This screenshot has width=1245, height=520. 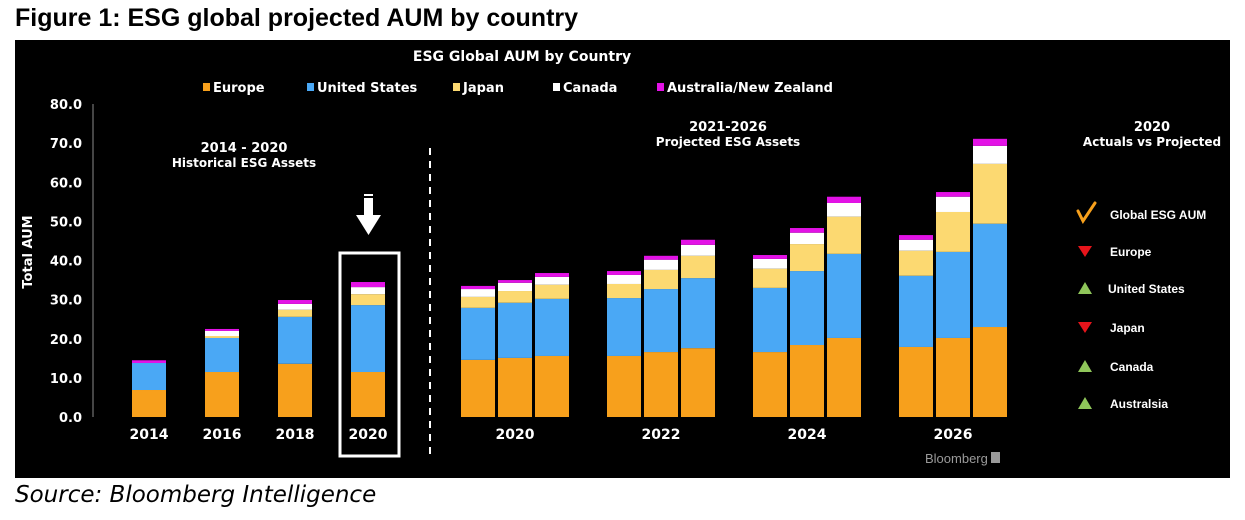 What do you see at coordinates (149, 362) in the screenshot?
I see `bar-segment-australia-new-zealand-2014` at bounding box center [149, 362].